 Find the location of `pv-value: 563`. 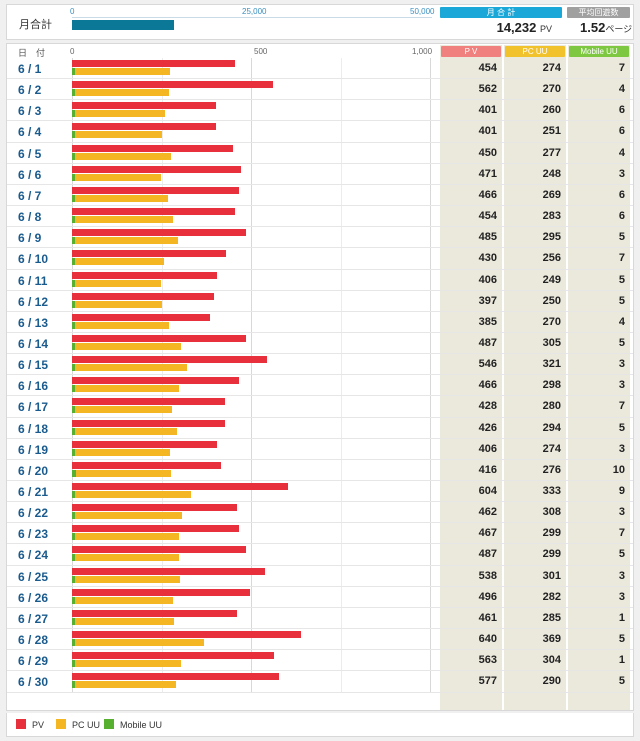

pv-value: 563 is located at coordinates (487, 660).